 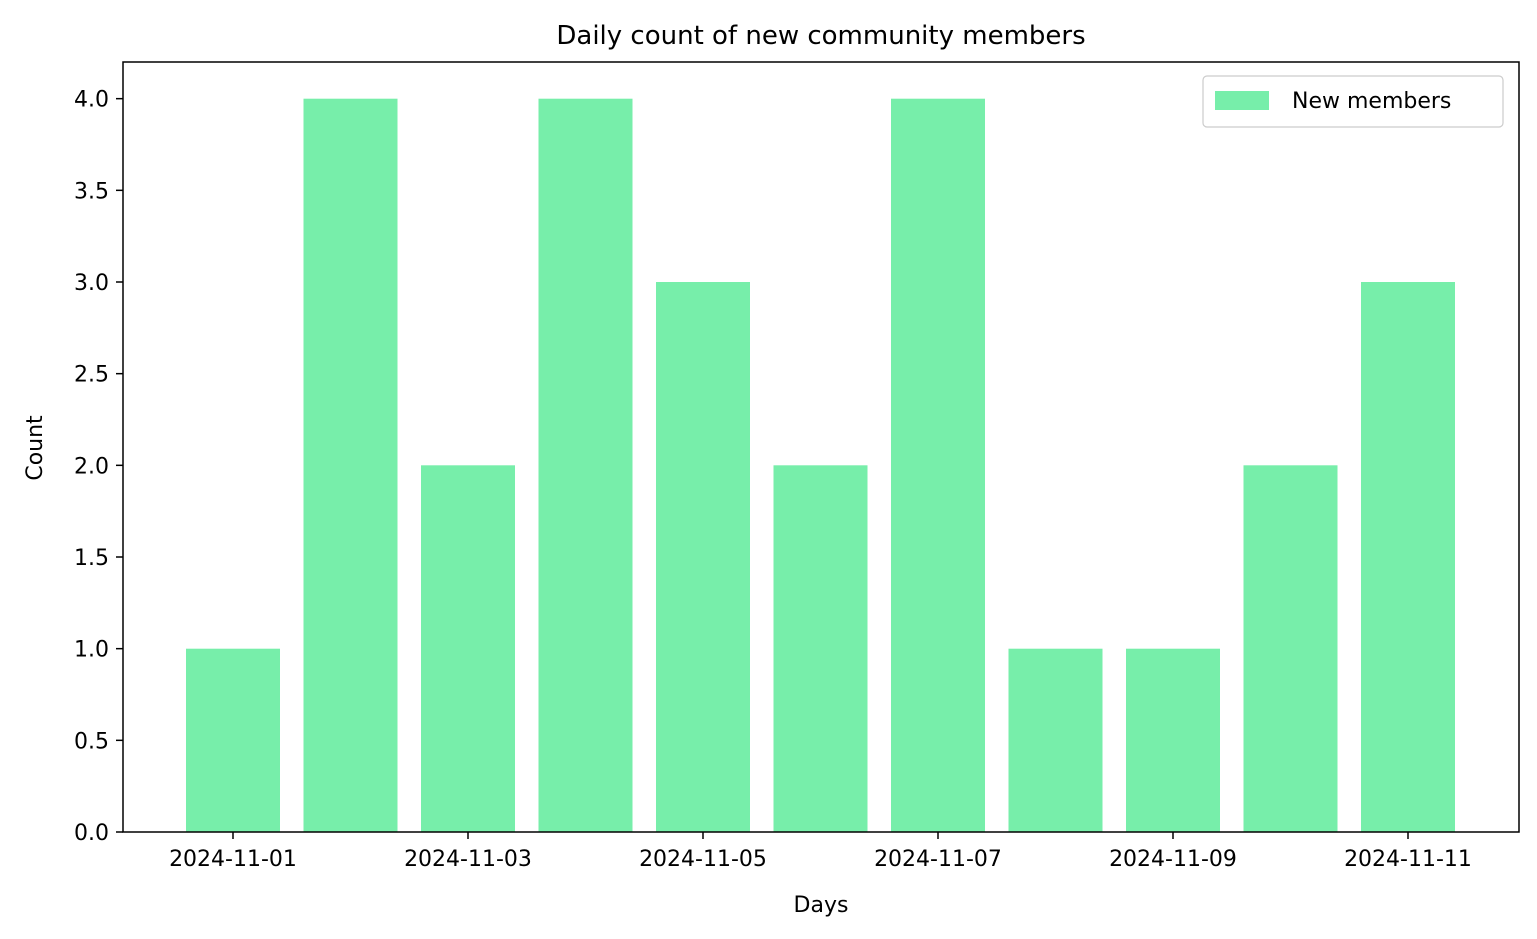 What do you see at coordinates (91, 741) in the screenshot?
I see `y-tick-label: 0.5` at bounding box center [91, 741].